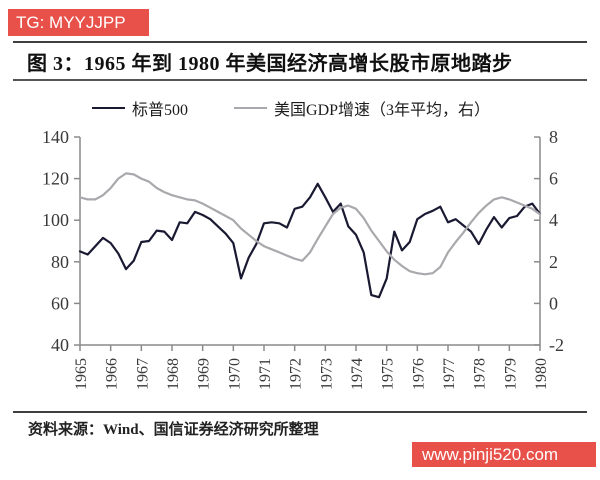  I want to click on legend-label-gdp: 美国GDP增速（3年平均，右）, so click(382, 110).